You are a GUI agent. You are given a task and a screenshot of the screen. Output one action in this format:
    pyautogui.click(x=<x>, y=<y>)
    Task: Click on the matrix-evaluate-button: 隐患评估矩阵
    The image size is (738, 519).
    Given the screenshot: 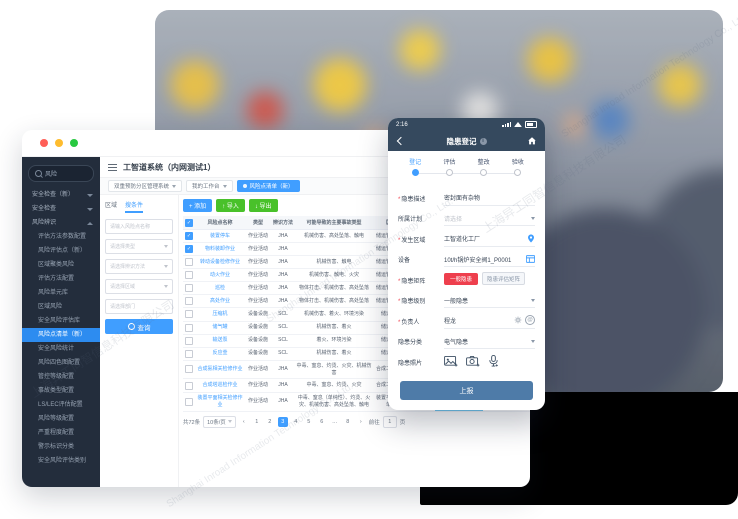 What is the action you would take?
    pyautogui.click(x=504, y=278)
    